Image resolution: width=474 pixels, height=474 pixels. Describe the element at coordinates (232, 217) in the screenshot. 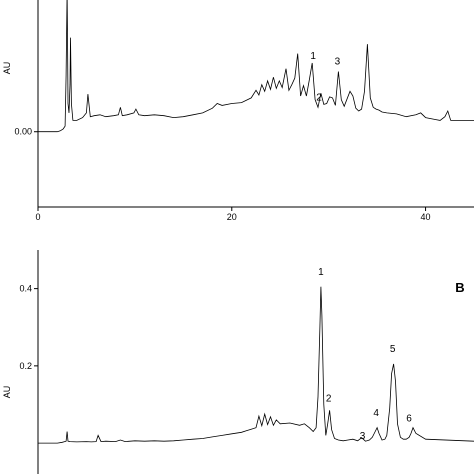

I see `panel-a-x-tick-label: 20` at that location.